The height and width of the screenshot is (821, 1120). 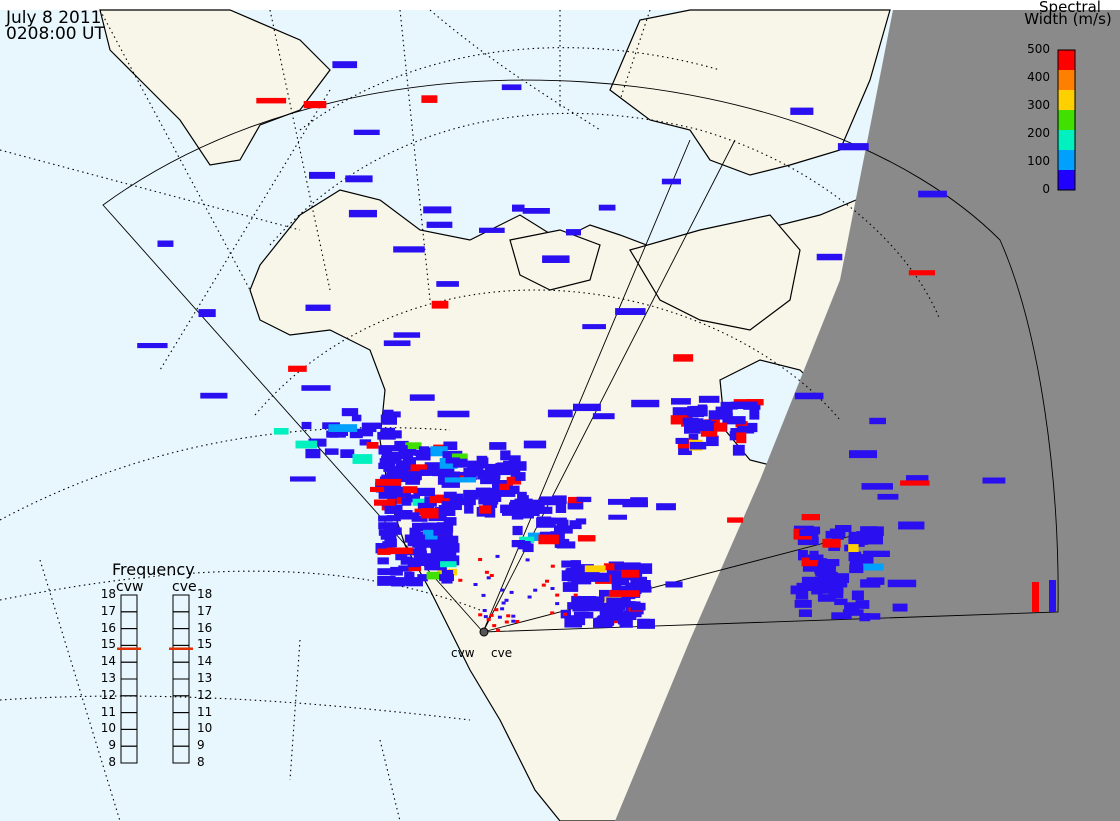 I want to click on colorbar-title-line1: Spectral, so click(x=1070, y=8).